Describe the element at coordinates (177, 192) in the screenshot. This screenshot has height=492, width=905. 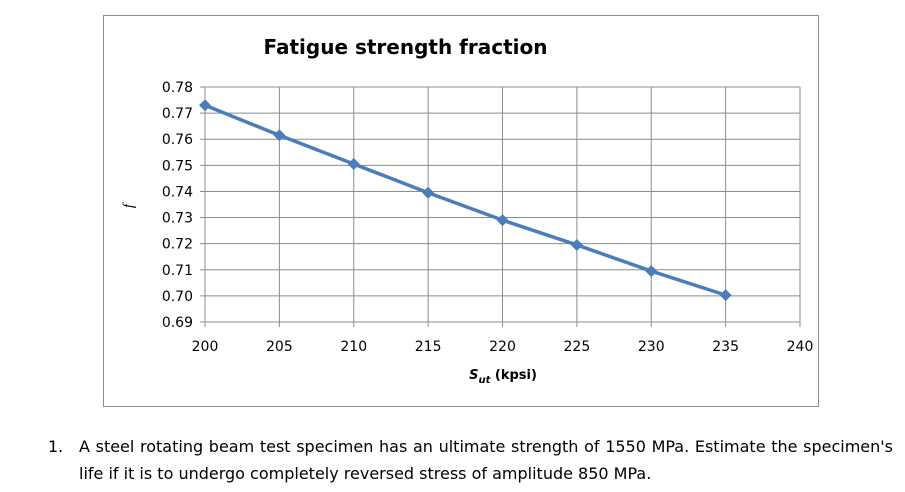
I see `y-tick-label: 0.74` at that location.